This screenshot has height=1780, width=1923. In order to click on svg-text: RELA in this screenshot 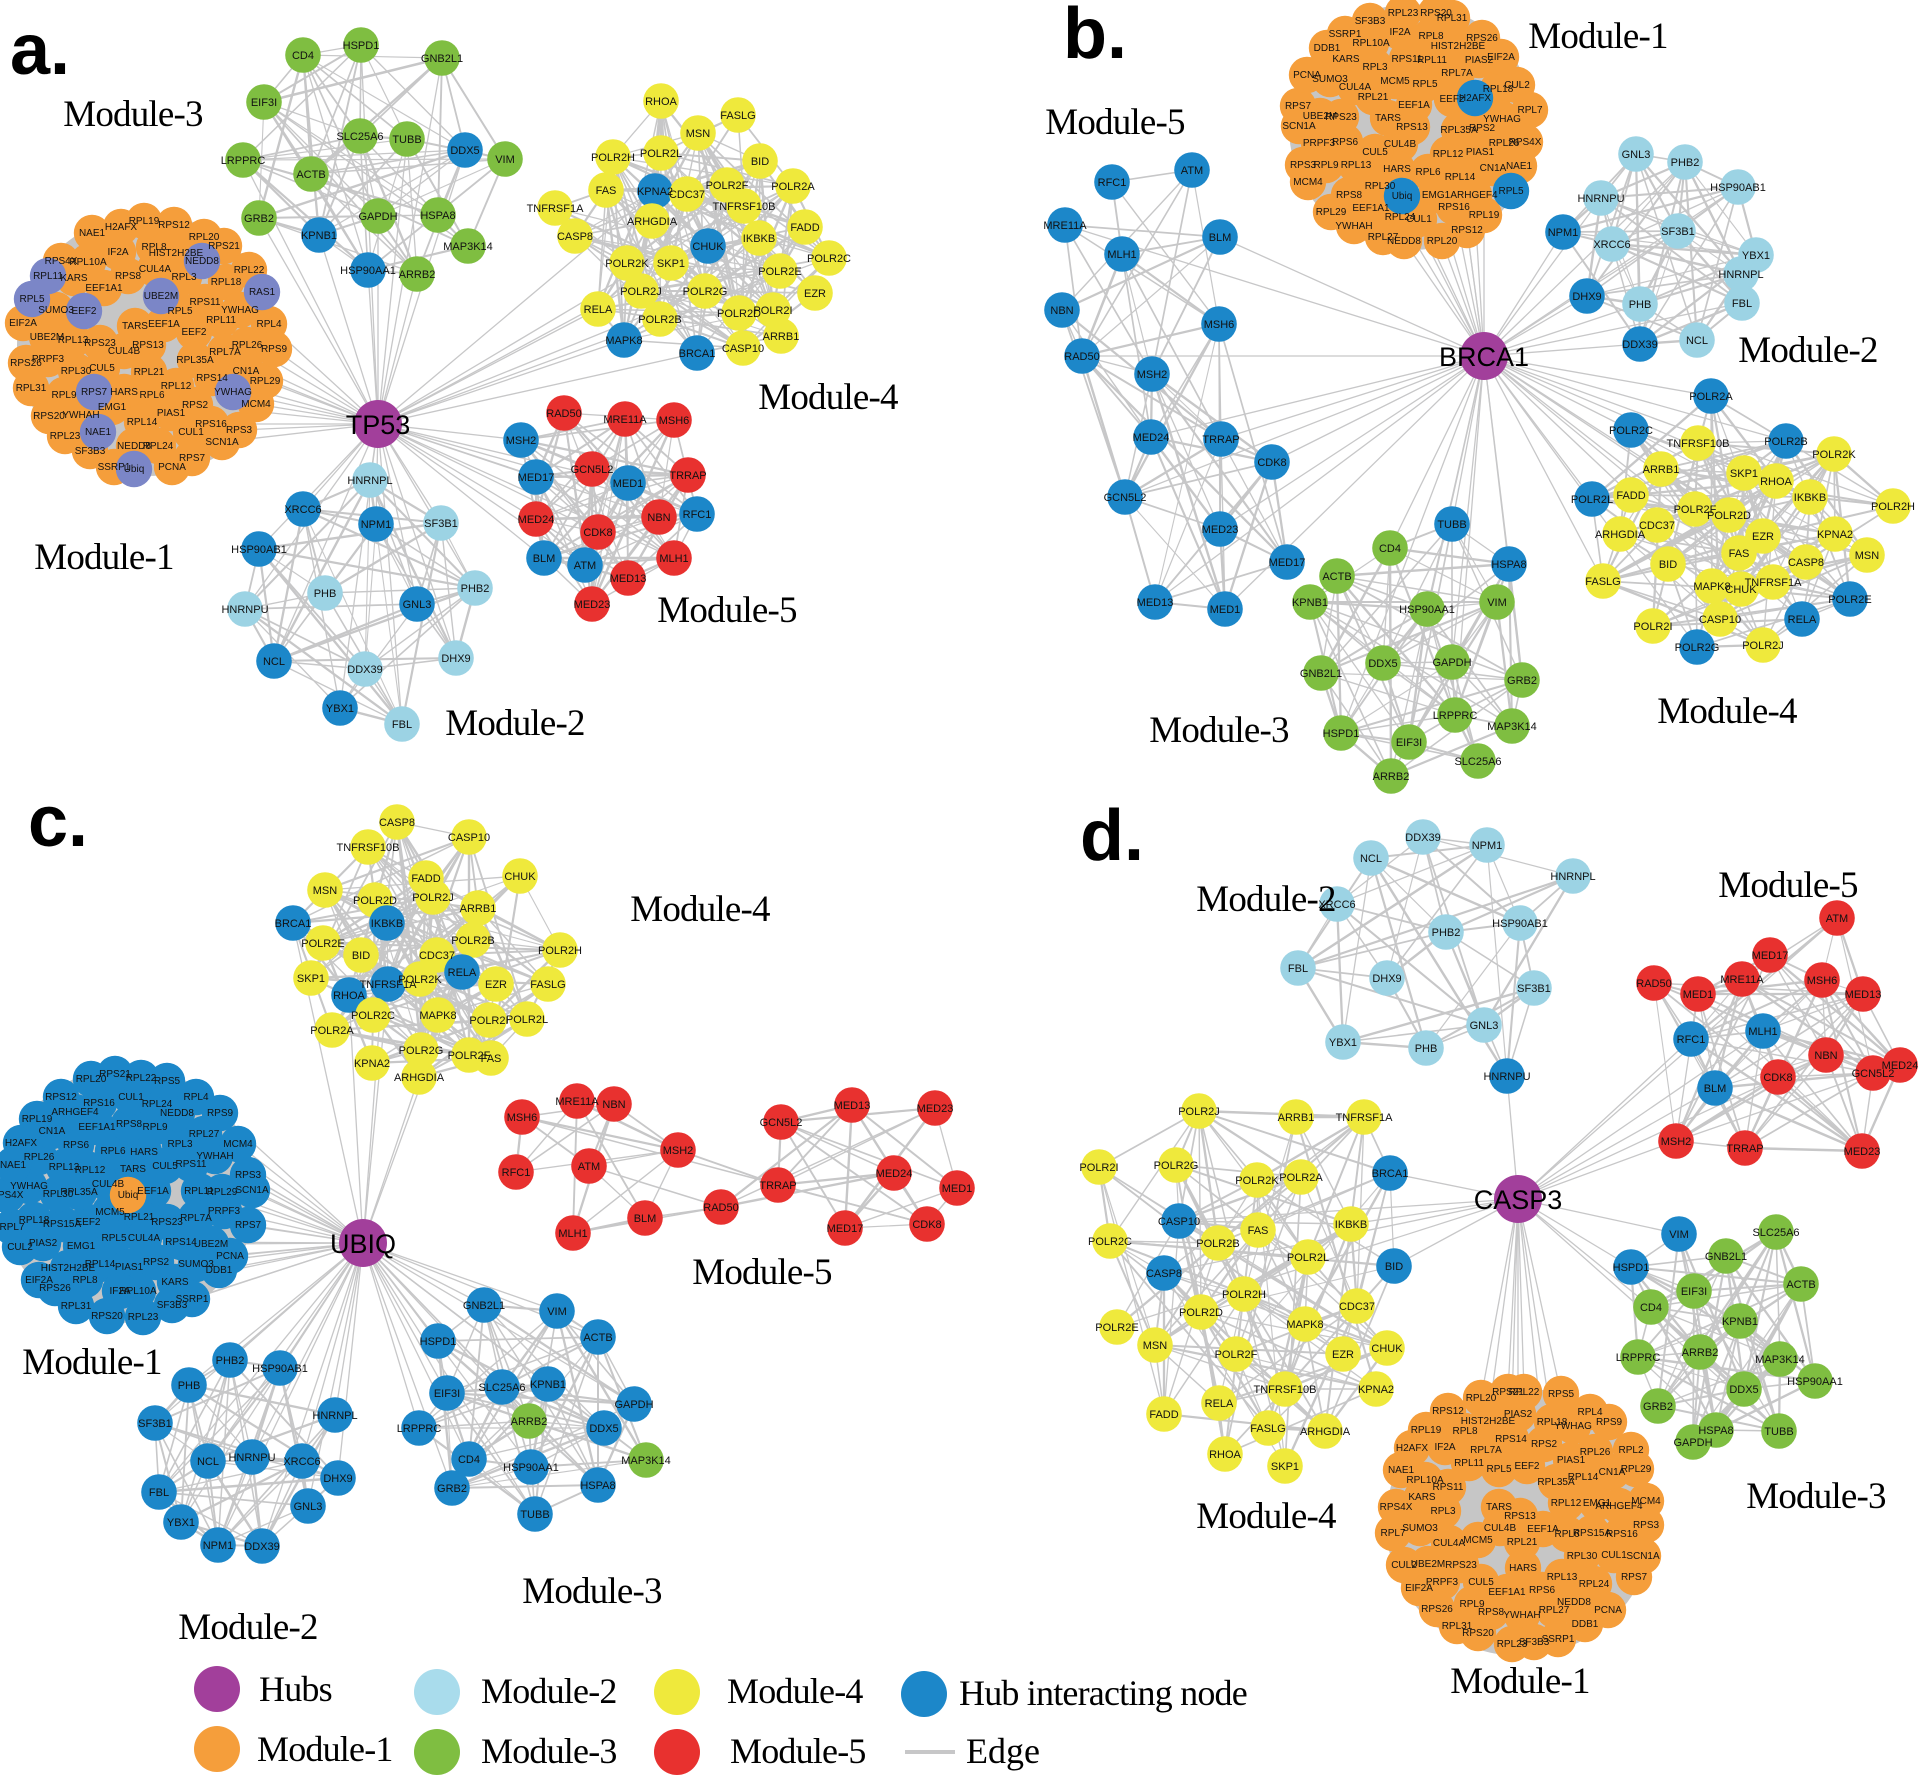, I will do `click(598, 310)`.